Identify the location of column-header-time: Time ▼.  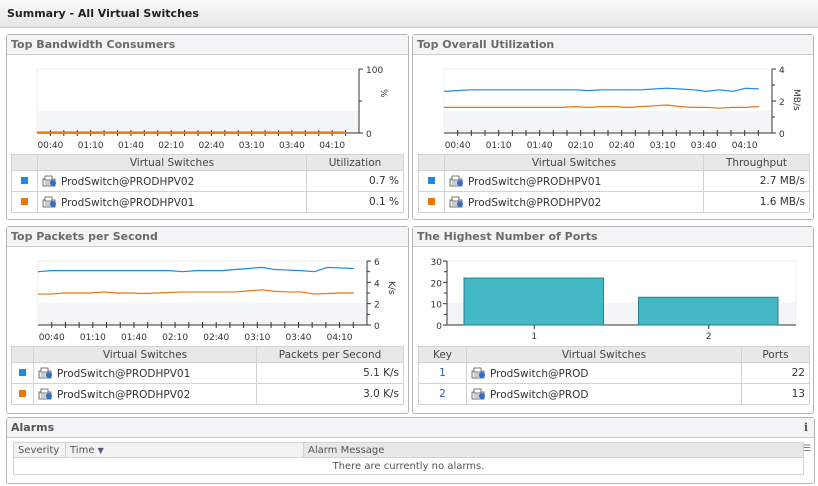
(184, 450).